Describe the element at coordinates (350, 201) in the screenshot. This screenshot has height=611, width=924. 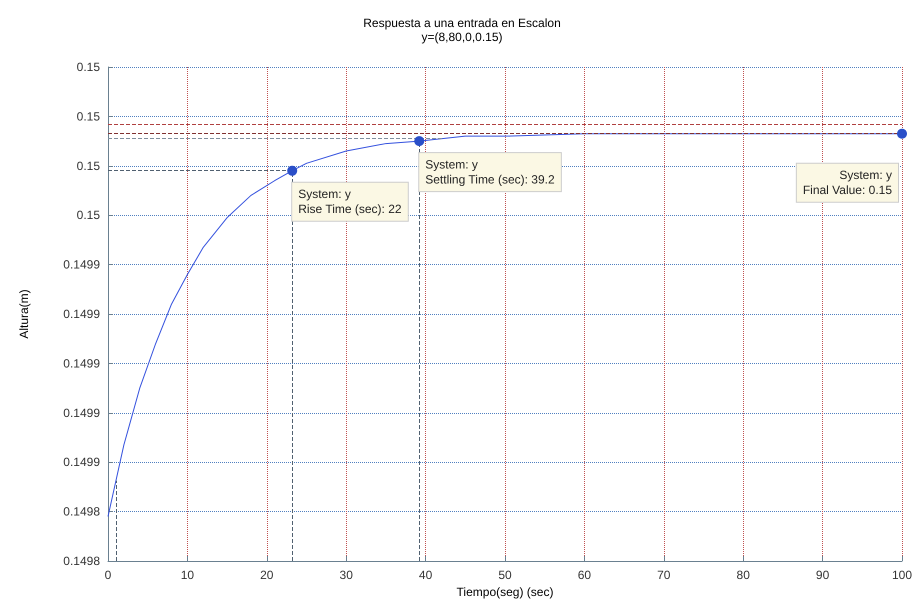
I see `annotation: System: y Rise Time (sec): 22` at that location.